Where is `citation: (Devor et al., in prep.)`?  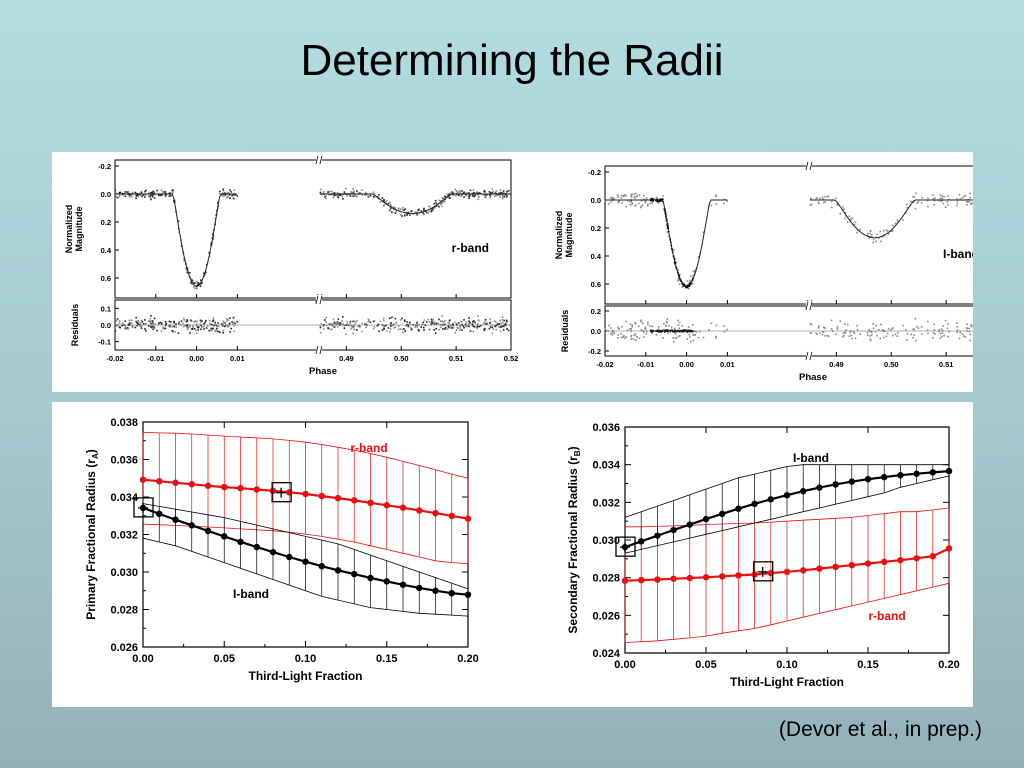 citation: (Devor et al., in prep.) is located at coordinates (880, 729).